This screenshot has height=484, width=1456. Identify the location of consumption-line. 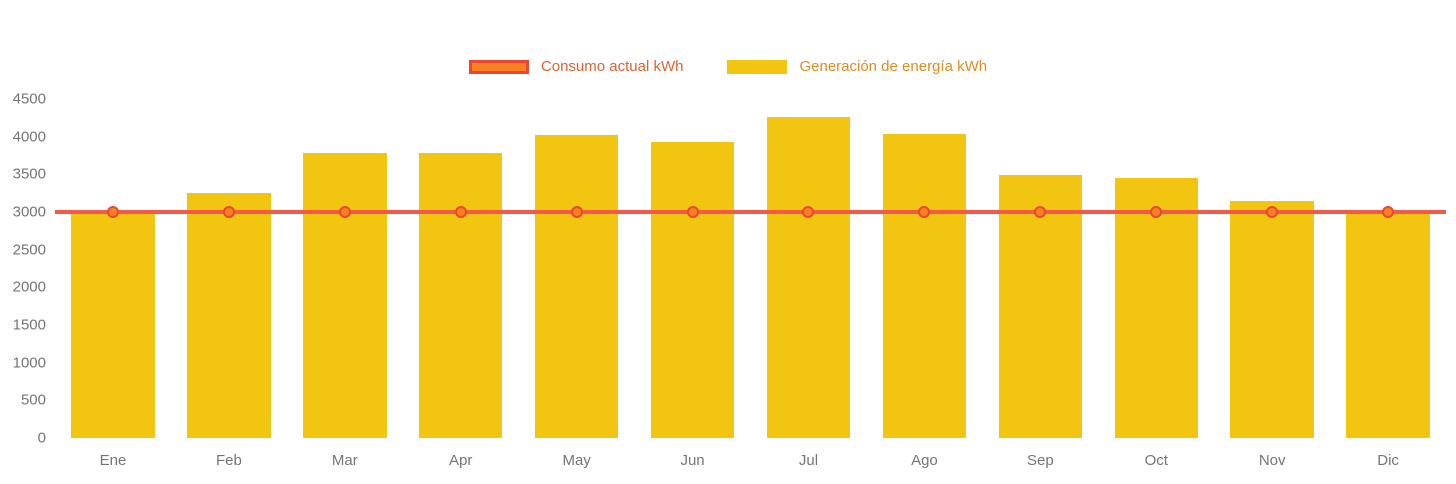
(750, 212).